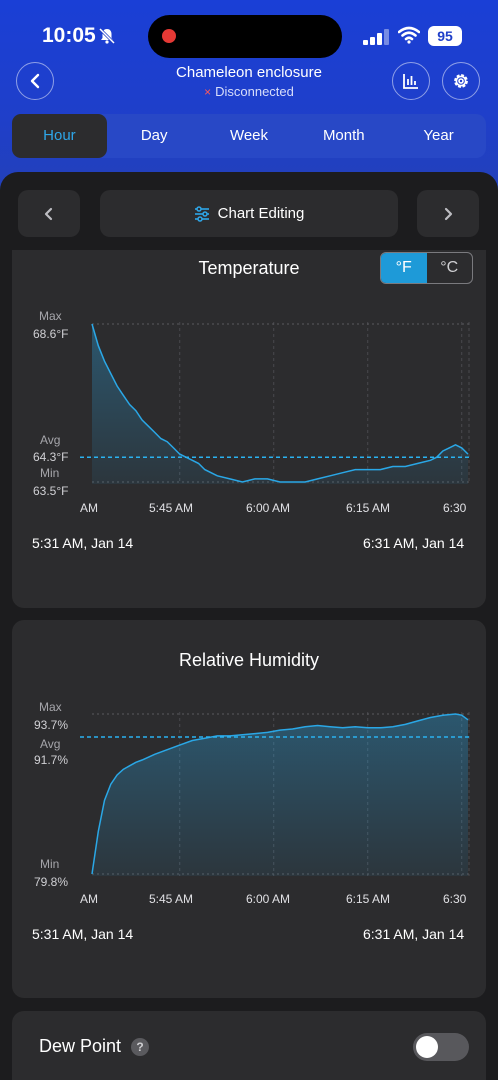 The image size is (498, 1080). I want to click on chart-button, so click(411, 81).